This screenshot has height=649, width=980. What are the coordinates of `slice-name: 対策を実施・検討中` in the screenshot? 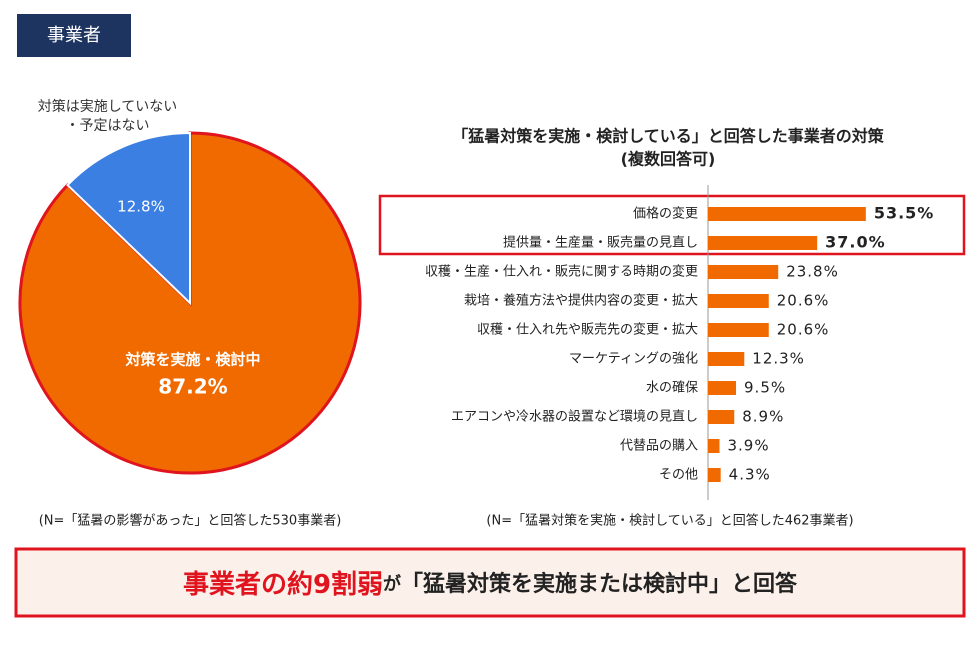 It's located at (192, 360).